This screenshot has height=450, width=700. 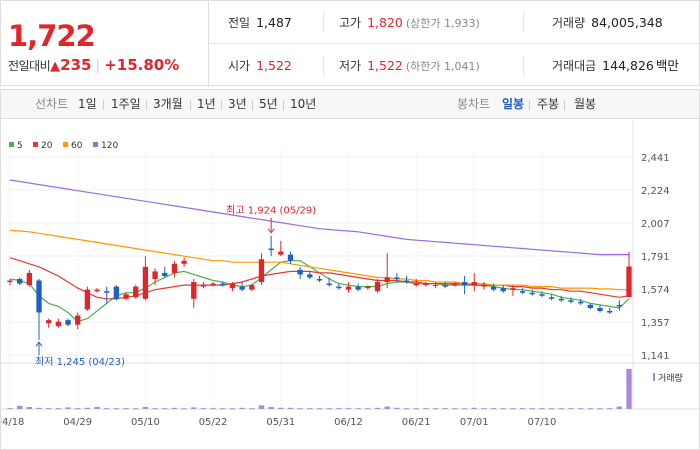 I want to click on period-5y: 5년, so click(x=268, y=104).